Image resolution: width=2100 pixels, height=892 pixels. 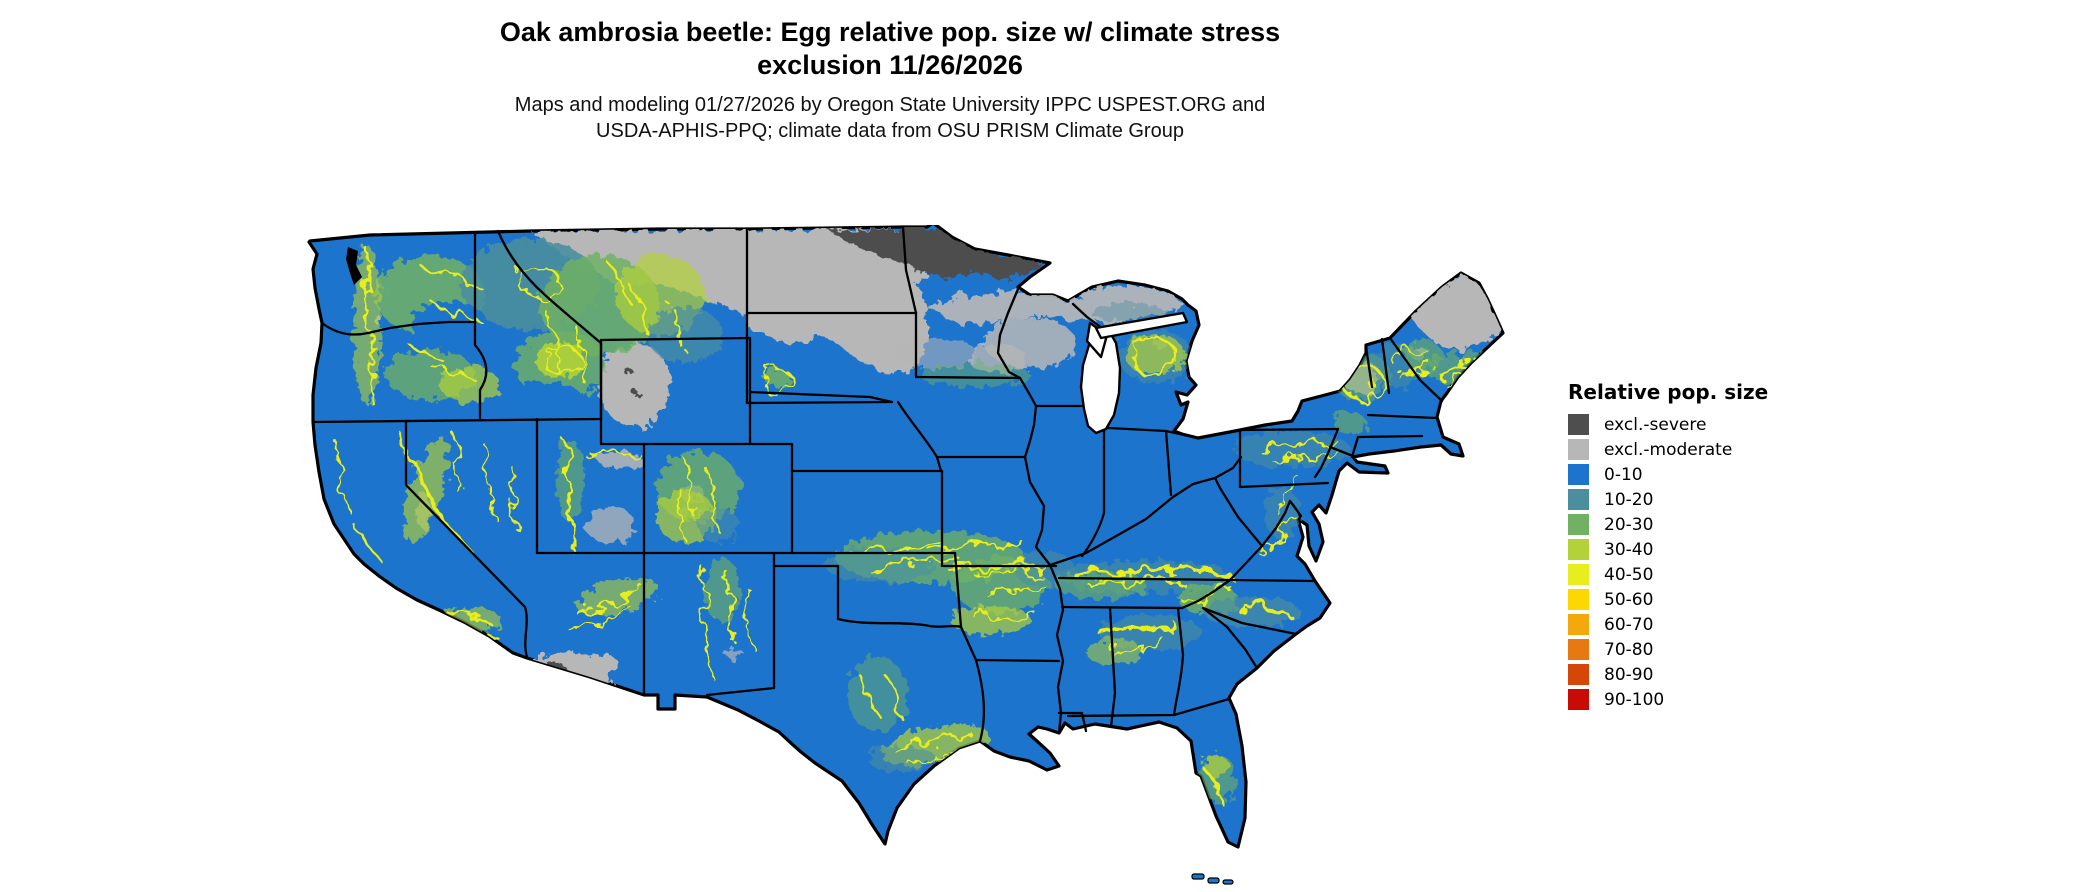 I want to click on legend-row: excl.-severe, so click(x=1668, y=424).